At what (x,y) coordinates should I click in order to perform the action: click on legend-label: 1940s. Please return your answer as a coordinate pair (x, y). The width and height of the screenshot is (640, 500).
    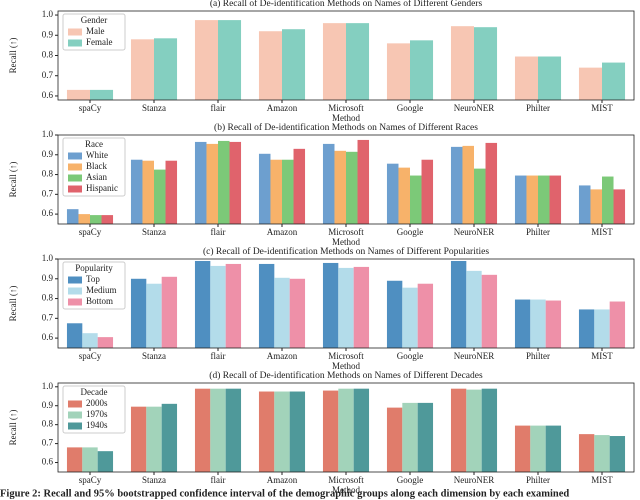
    Looking at the image, I should click on (97, 425).